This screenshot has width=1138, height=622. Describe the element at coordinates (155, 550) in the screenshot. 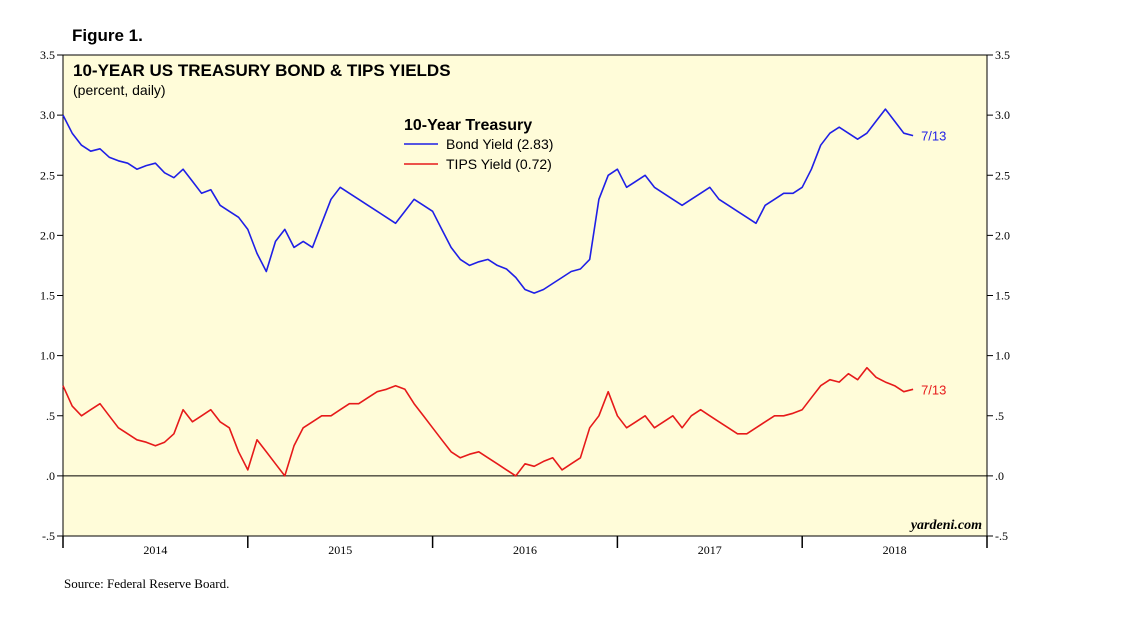

I see `x-tick-label: 2014` at that location.